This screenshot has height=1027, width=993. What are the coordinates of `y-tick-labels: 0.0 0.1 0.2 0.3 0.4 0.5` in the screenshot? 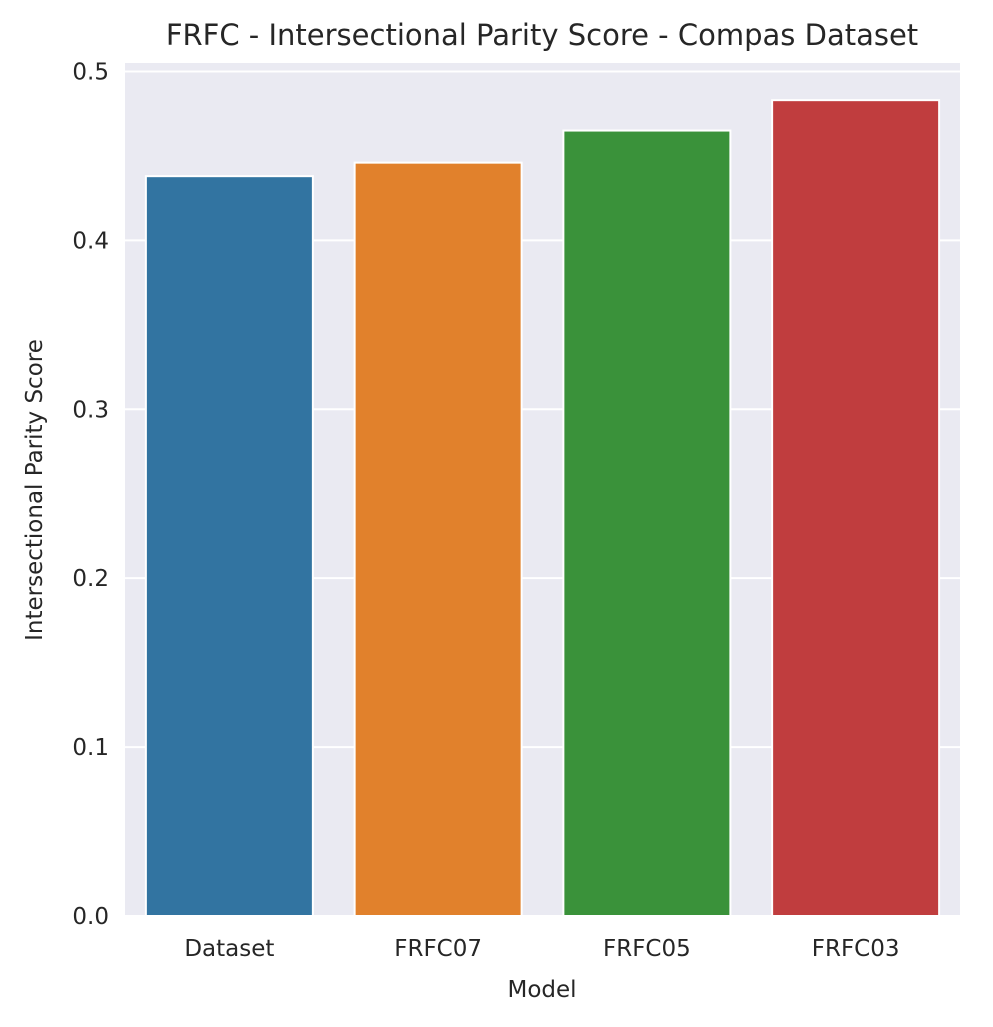 It's located at (90, 494).